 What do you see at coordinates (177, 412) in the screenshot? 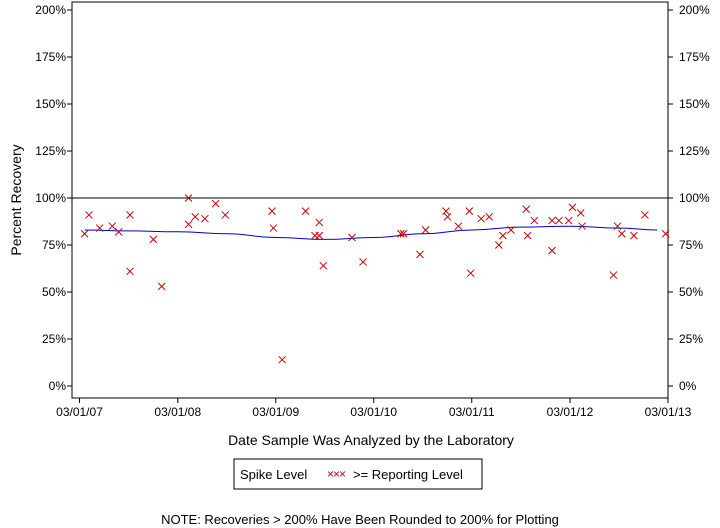
I see `x-tick-label: 03/01/08` at bounding box center [177, 412].